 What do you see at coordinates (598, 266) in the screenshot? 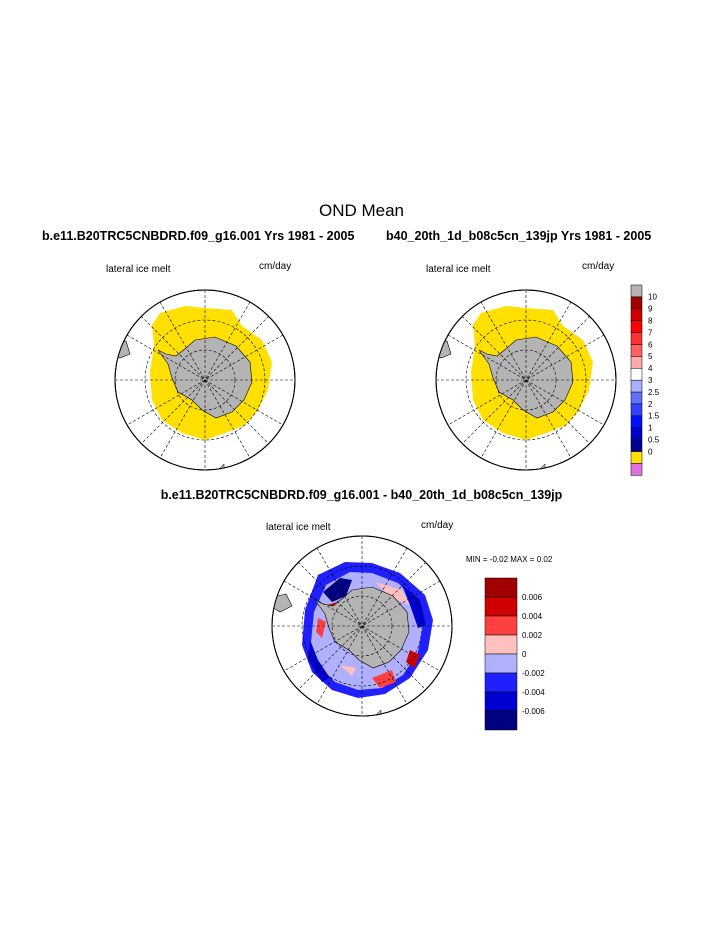
I see `right-units-label: cm/day` at bounding box center [598, 266].